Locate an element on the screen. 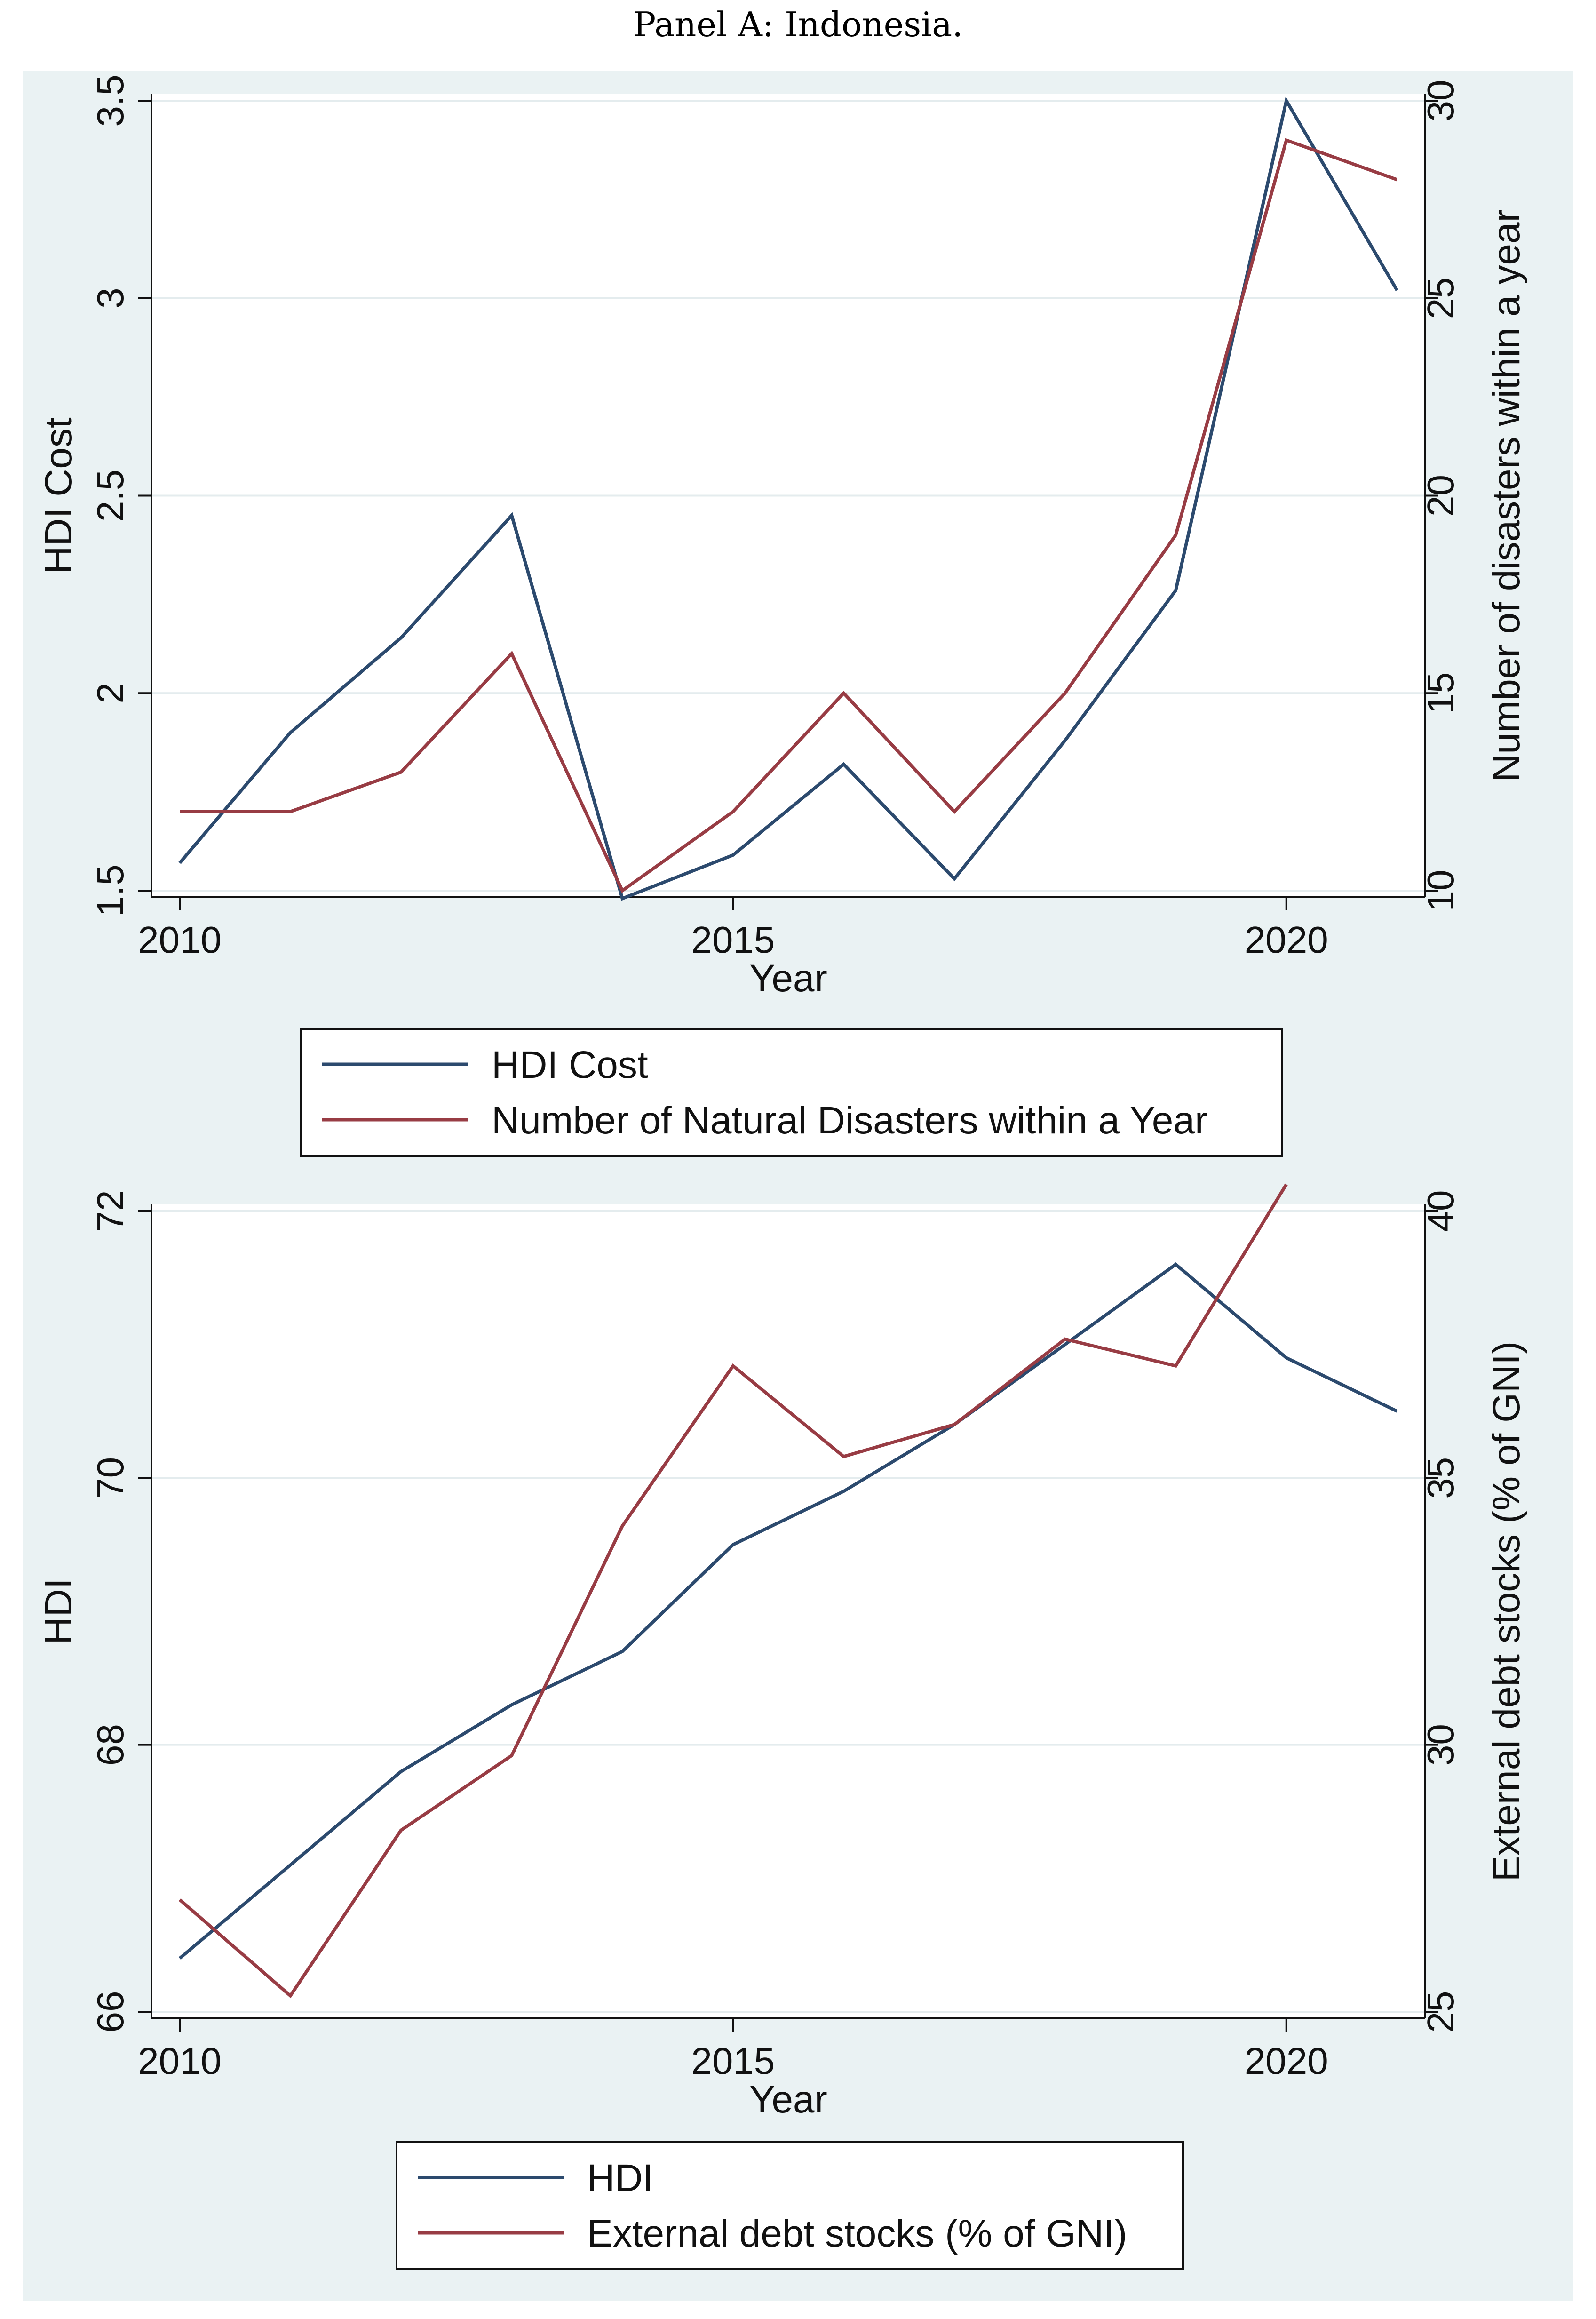 This screenshot has height=2319, width=1596. legend-label: External debt stocks (% of GNI) is located at coordinates (857, 2233).